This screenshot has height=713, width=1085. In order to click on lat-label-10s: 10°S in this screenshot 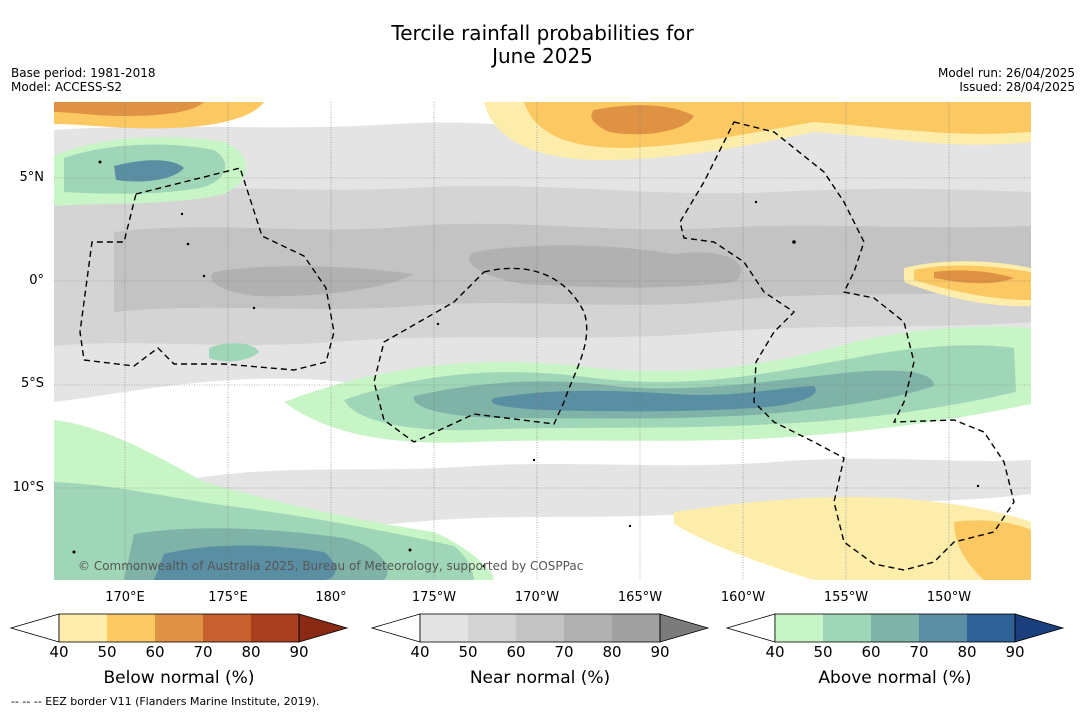, I will do `click(28, 487)`.